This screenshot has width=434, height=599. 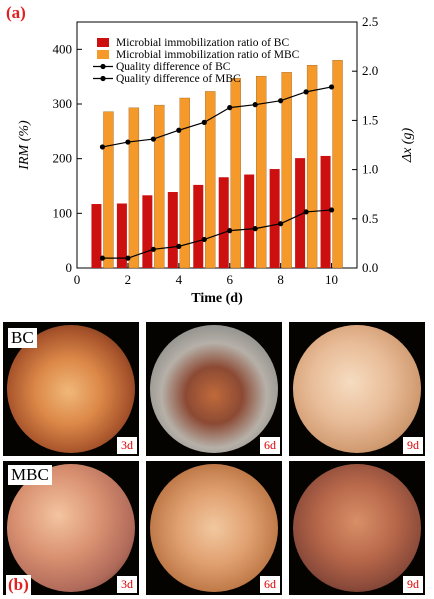 I want to click on x-tick-label: 8, so click(x=280, y=279).